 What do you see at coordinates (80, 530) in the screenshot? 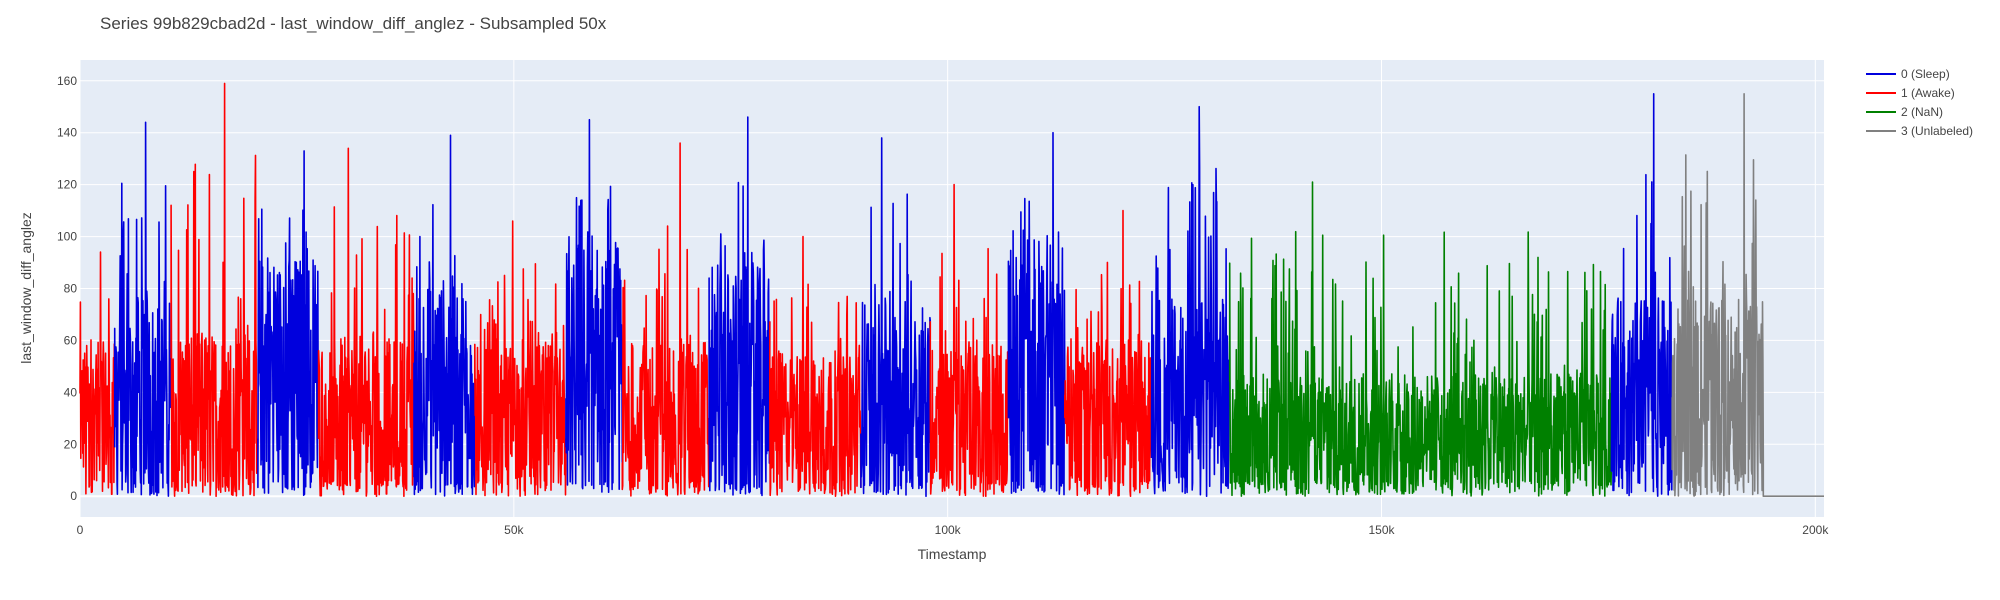
I see `x-tick-label: 0` at bounding box center [80, 530].